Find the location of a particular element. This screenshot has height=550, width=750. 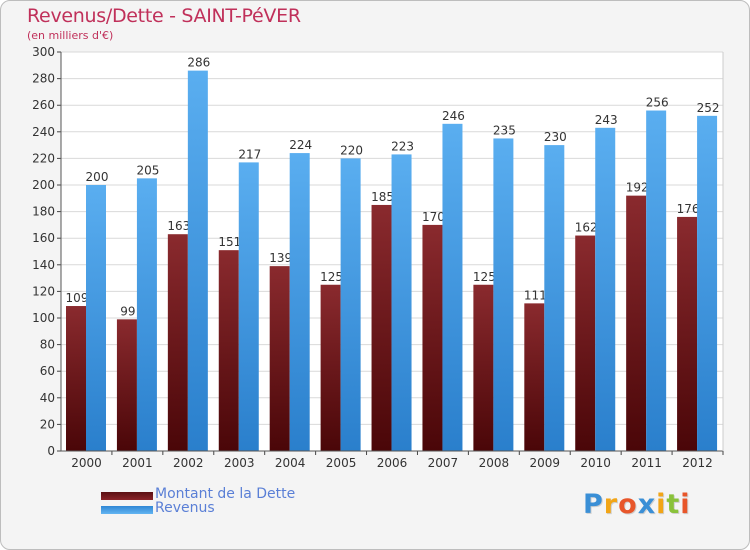

x-tick-label: 2003 is located at coordinates (239, 463).